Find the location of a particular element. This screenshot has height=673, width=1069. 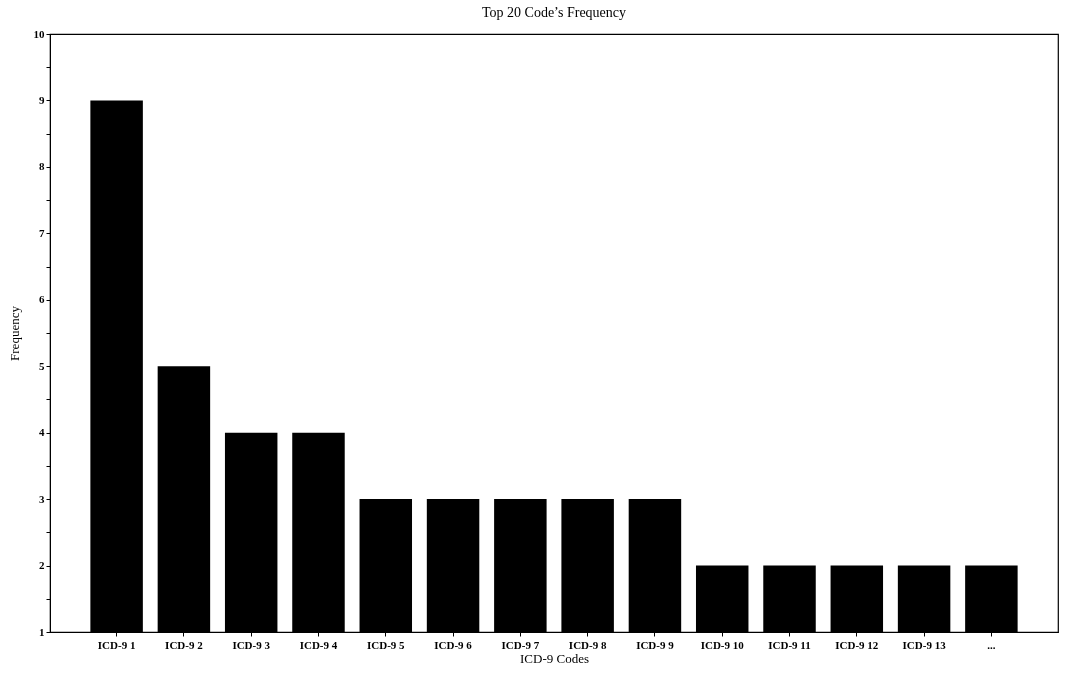

y-tick-label: 6 is located at coordinates (42, 299).